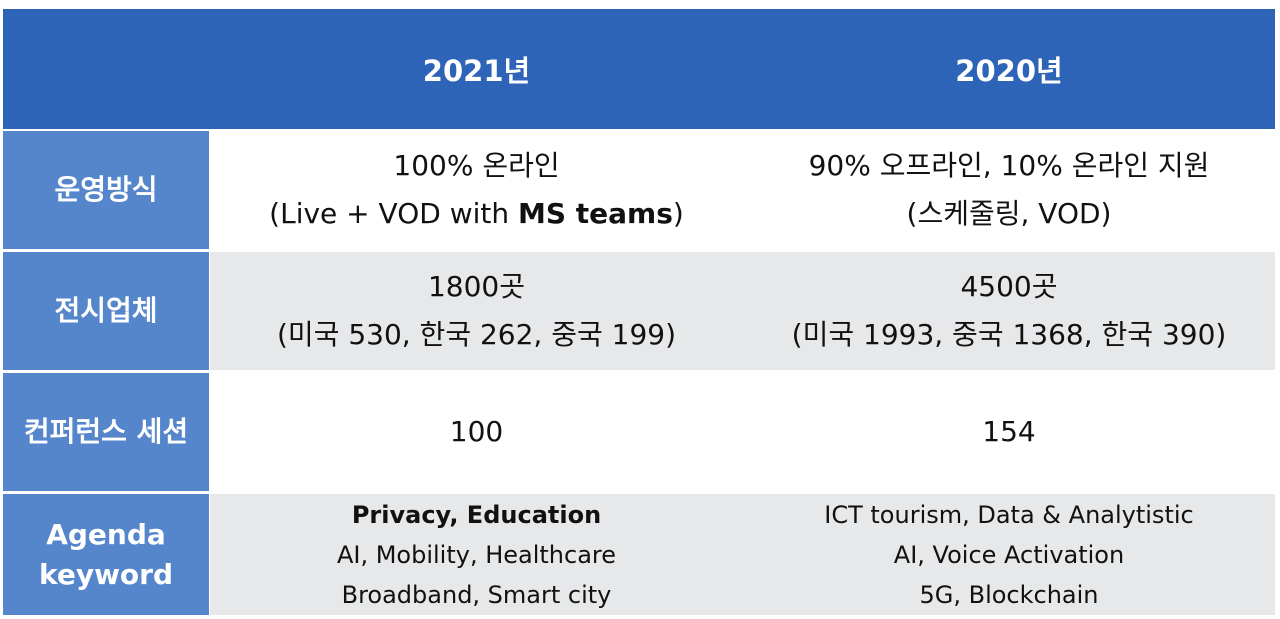 This screenshot has width=1280, height=619. What do you see at coordinates (106, 554) in the screenshot?
I see `label-agenda: Agenda keyword` at bounding box center [106, 554].